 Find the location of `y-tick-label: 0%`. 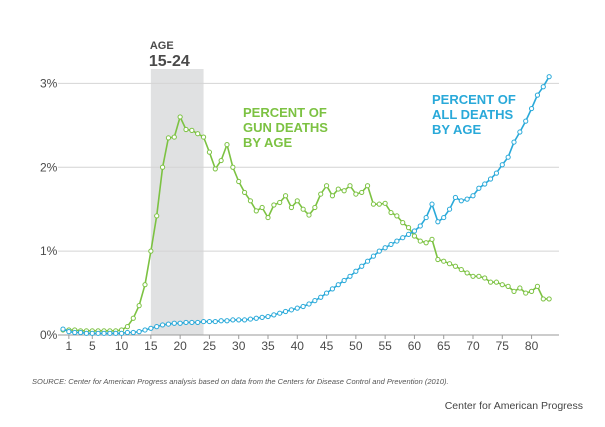

y-tick-label: 0% is located at coordinates (49, 335).